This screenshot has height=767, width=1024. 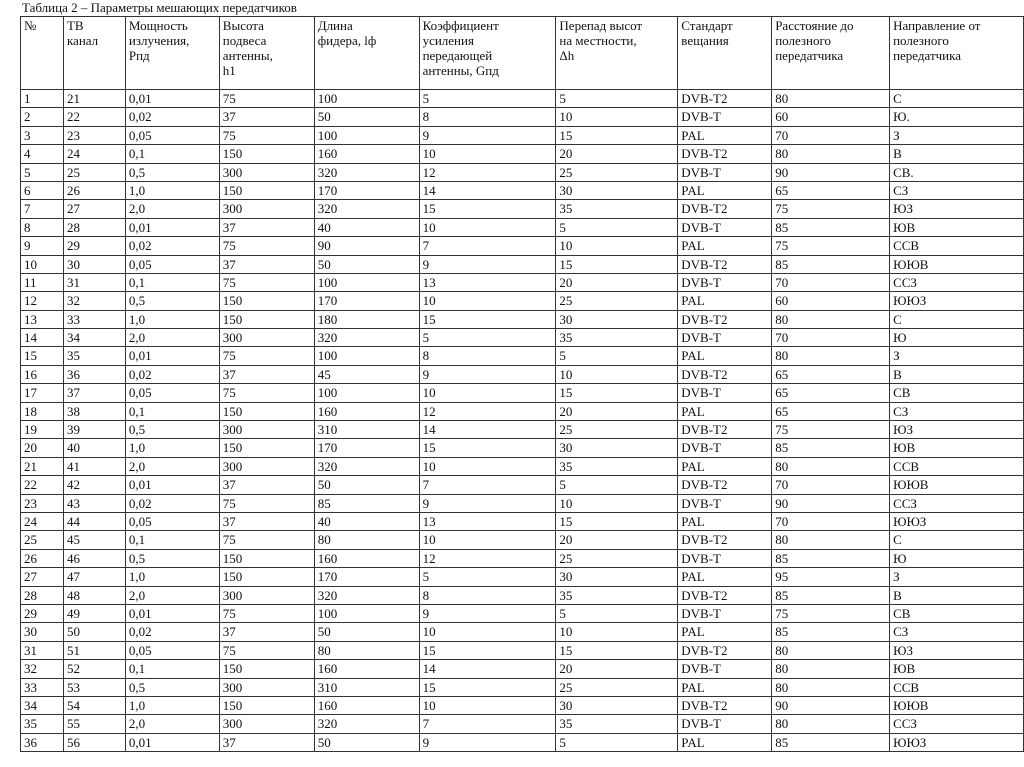 I want to click on table-cell: 65, so click(x=831, y=411).